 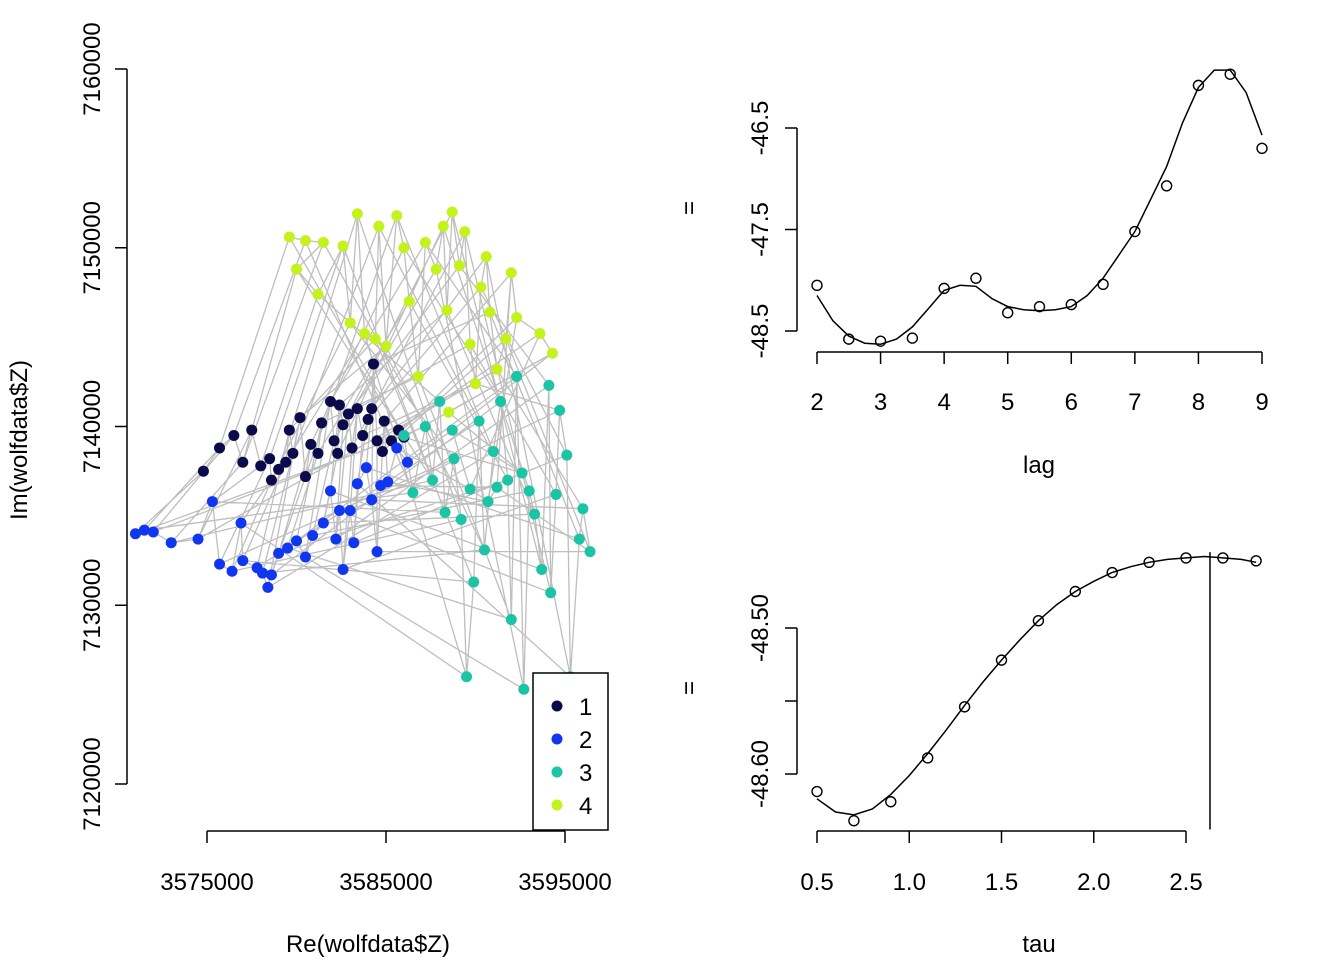 I want to click on x-tick-label: 7, so click(x=1134, y=402).